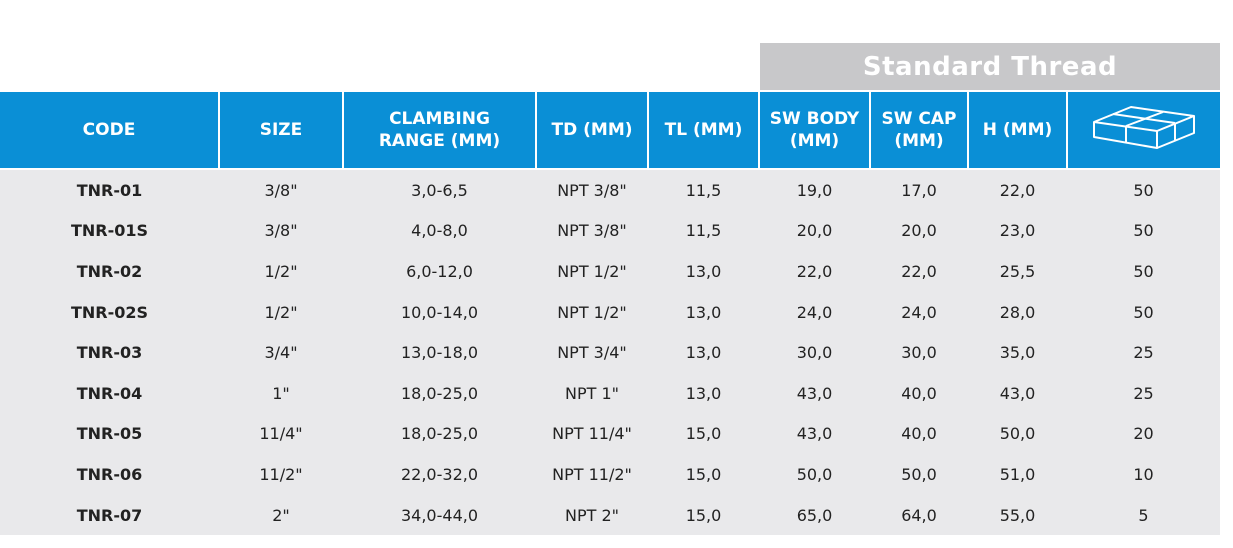 This screenshot has width=1233, height=548. Describe the element at coordinates (1017, 393) in the screenshot. I see `cell-h: 43,0` at that location.